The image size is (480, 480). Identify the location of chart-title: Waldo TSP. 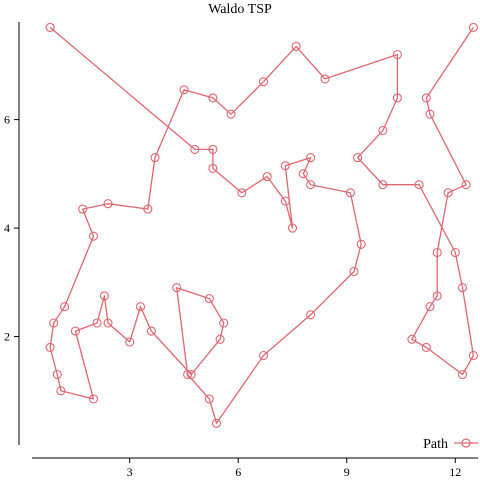
(240, 9).